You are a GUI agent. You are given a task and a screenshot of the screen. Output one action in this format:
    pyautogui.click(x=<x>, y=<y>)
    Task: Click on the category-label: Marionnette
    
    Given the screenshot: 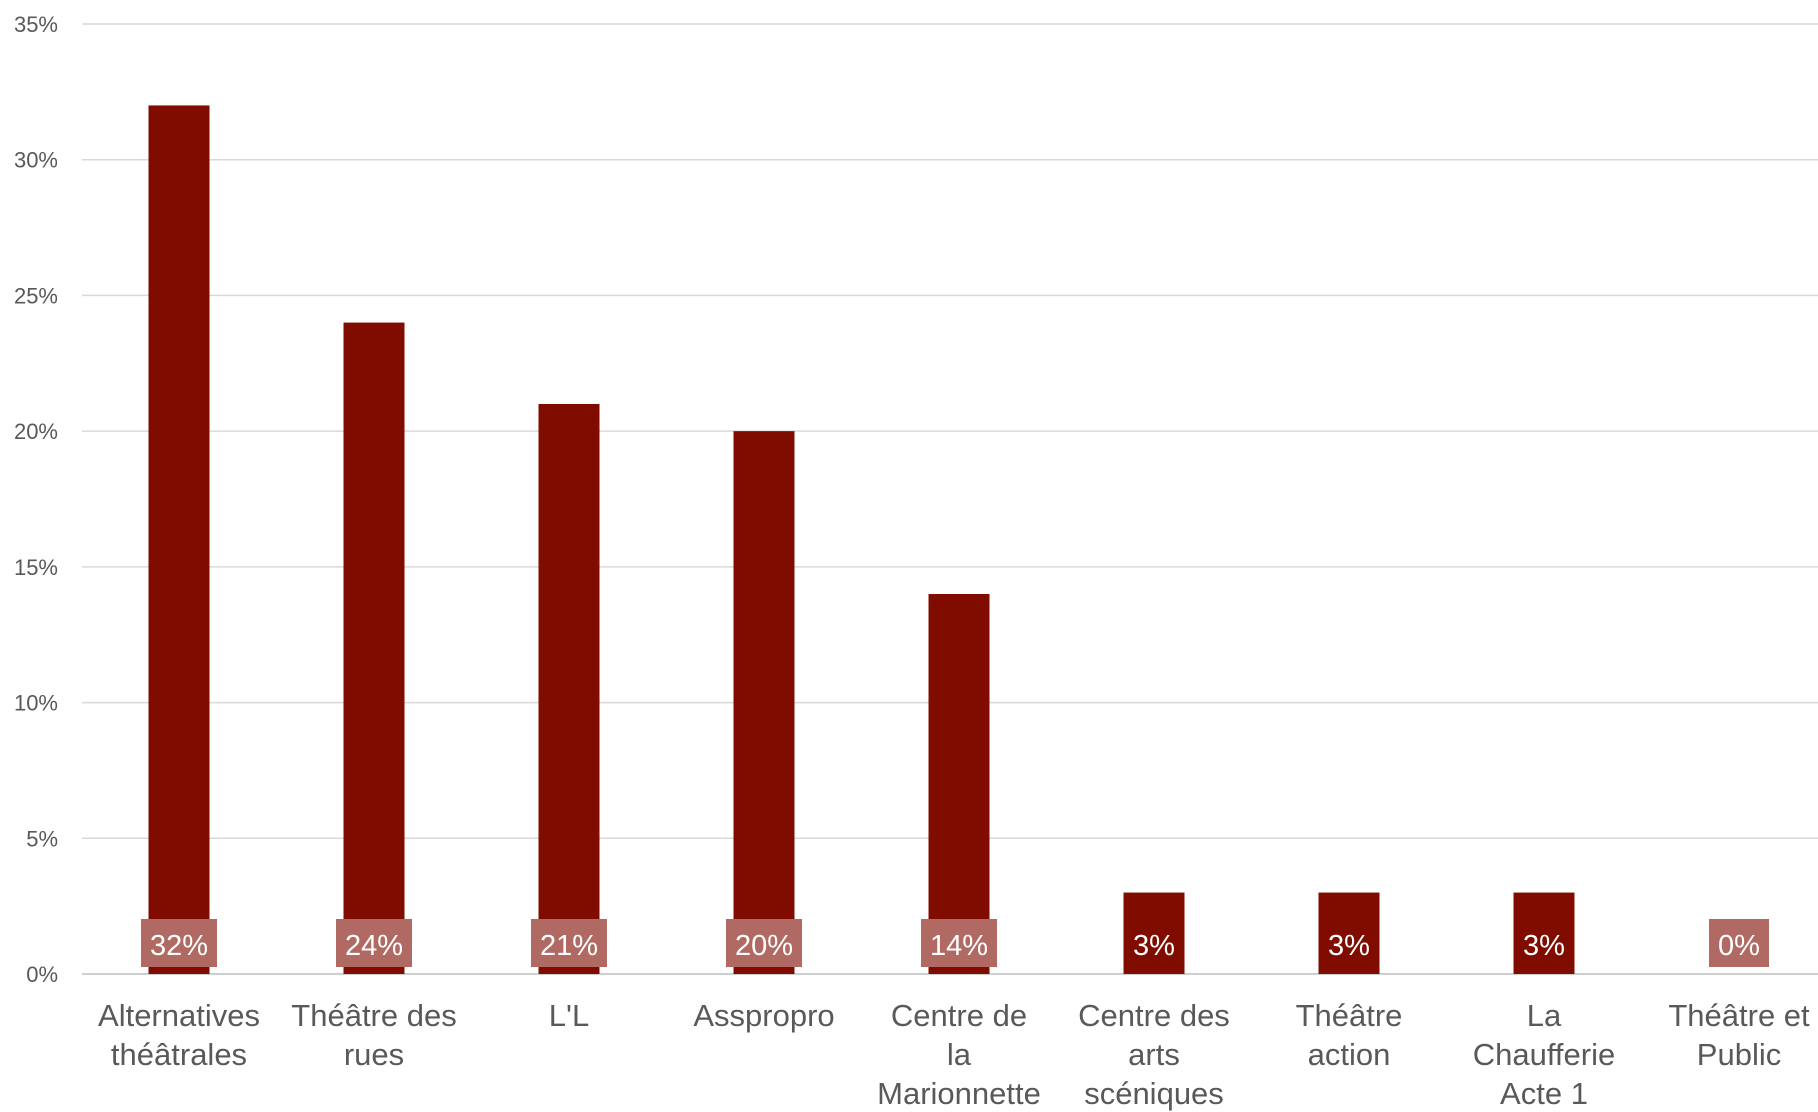 What is the action you would take?
    pyautogui.click(x=959, y=1093)
    